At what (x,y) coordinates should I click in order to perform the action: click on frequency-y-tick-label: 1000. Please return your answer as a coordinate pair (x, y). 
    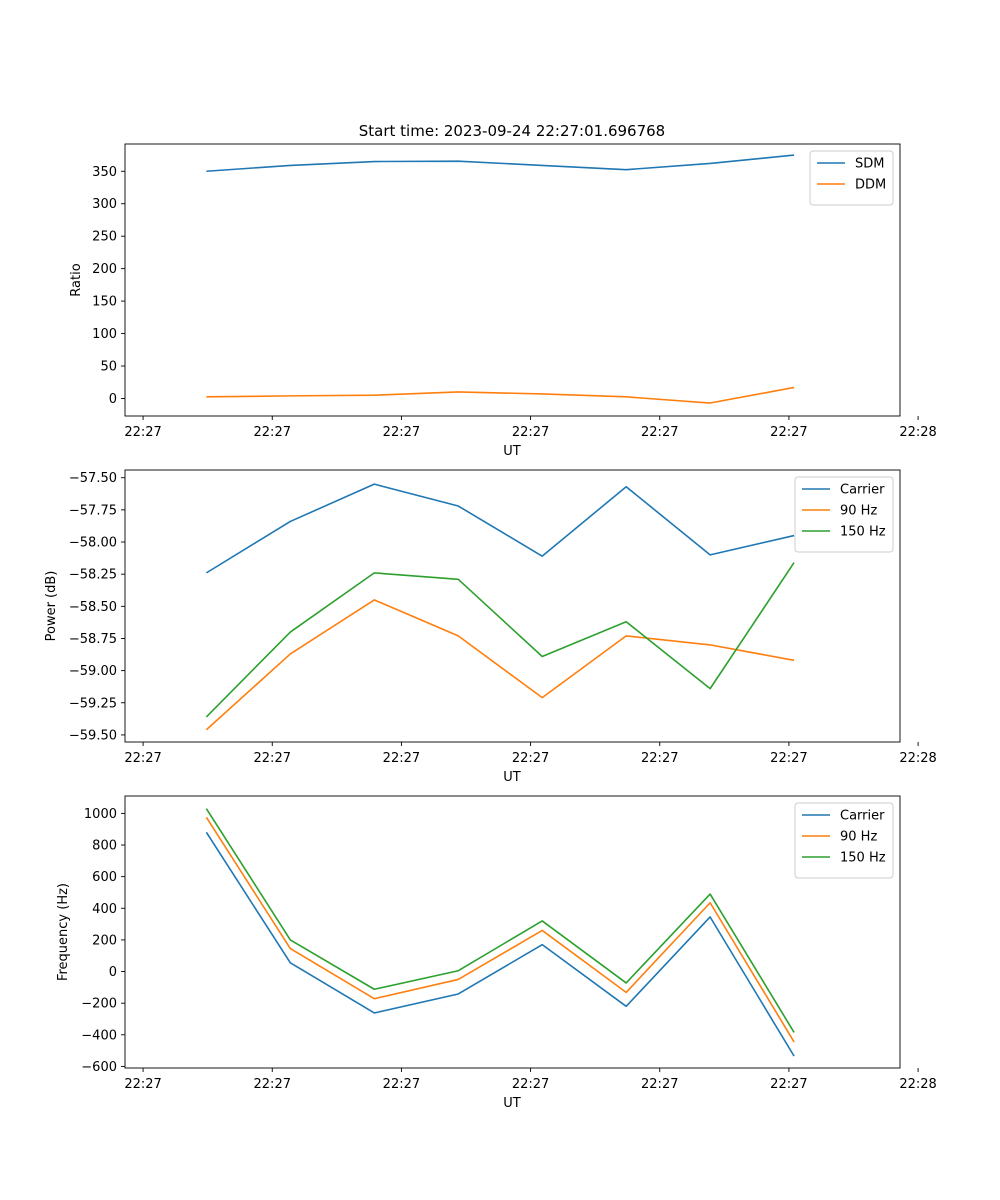
    Looking at the image, I should click on (100, 814).